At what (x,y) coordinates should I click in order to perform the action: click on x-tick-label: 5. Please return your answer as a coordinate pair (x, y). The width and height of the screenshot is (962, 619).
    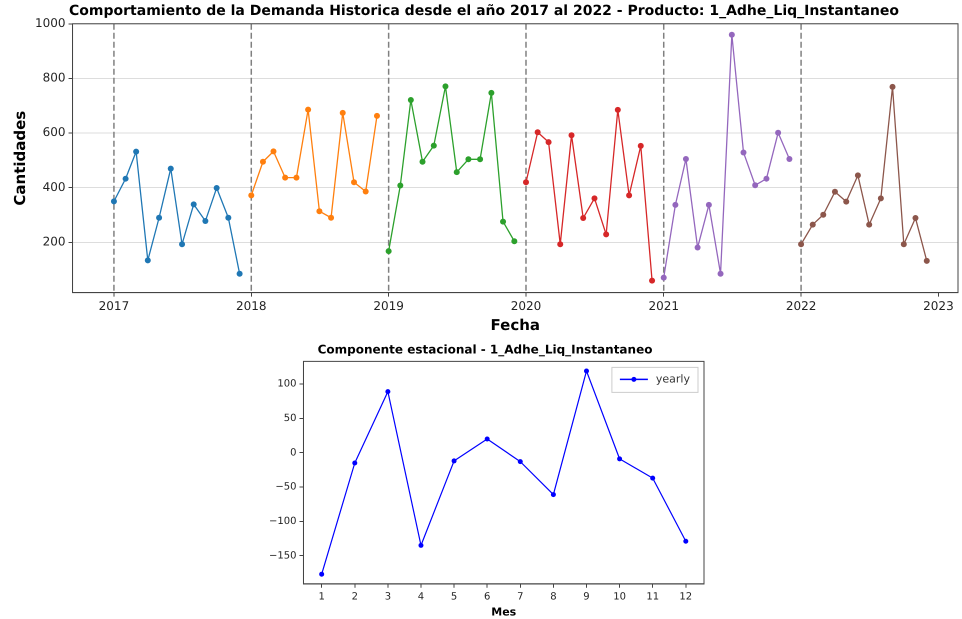
    Looking at the image, I should click on (454, 596).